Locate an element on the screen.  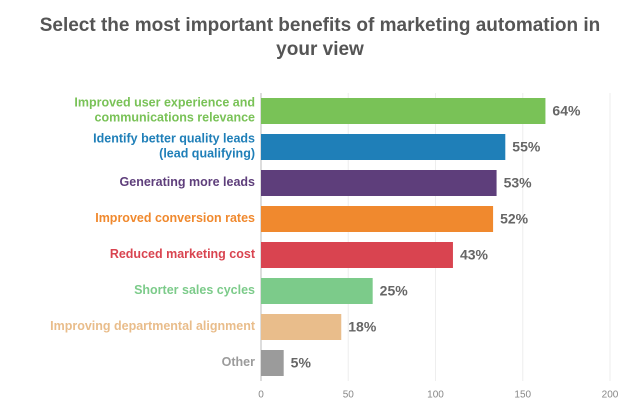
category-label: Reduced marketing cost is located at coordinates (183, 254).